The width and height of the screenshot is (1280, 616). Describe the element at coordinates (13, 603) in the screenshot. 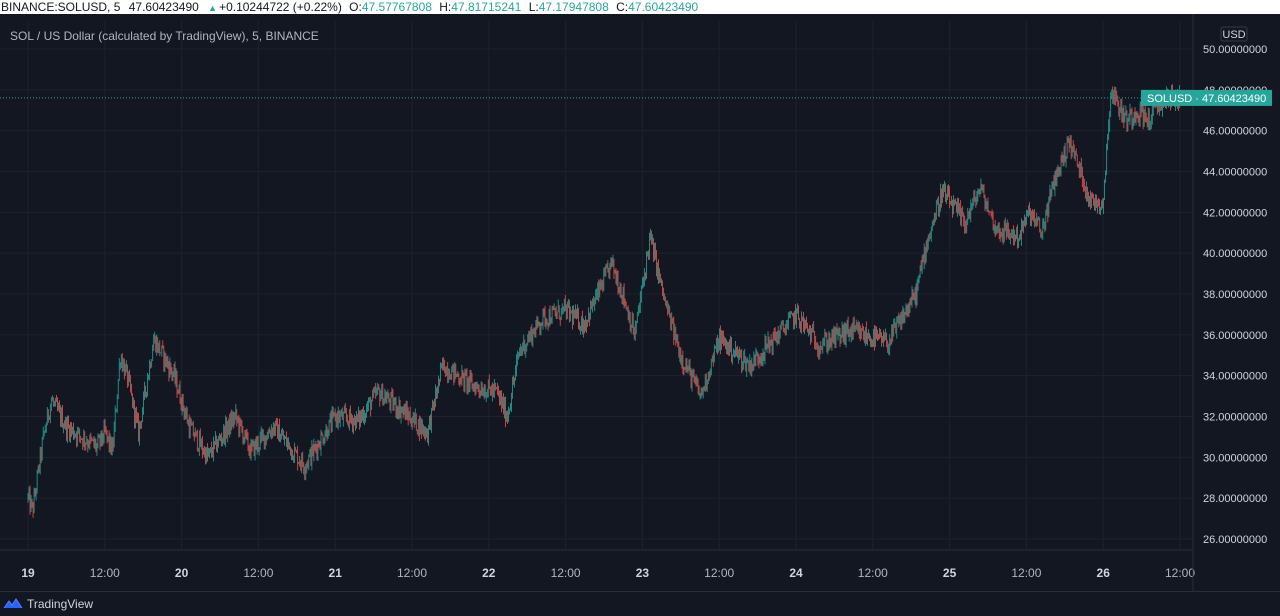

I see `tradingview-logo-icon` at that location.